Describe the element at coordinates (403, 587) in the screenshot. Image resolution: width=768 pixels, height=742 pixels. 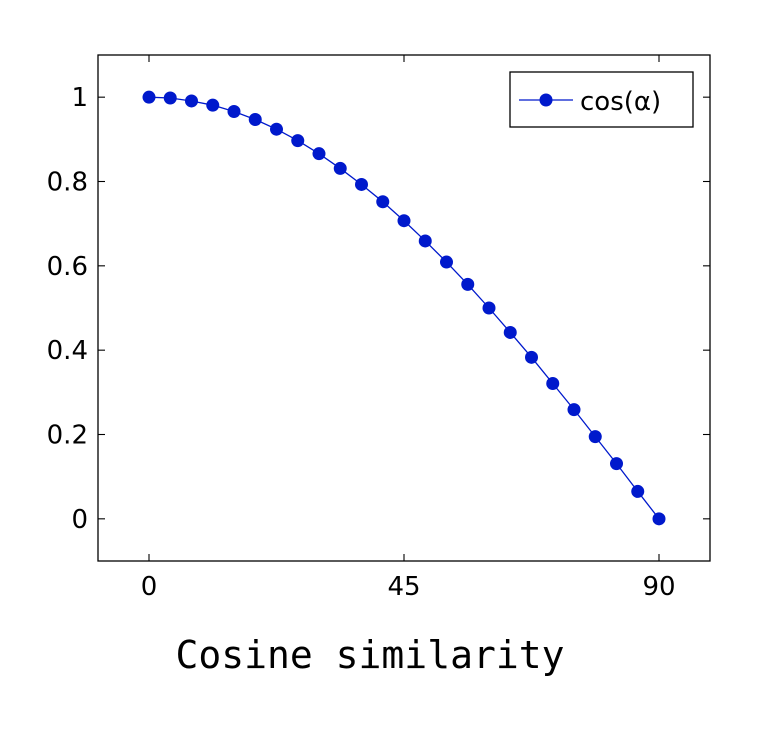
I see `x-tick-label: 45` at that location.